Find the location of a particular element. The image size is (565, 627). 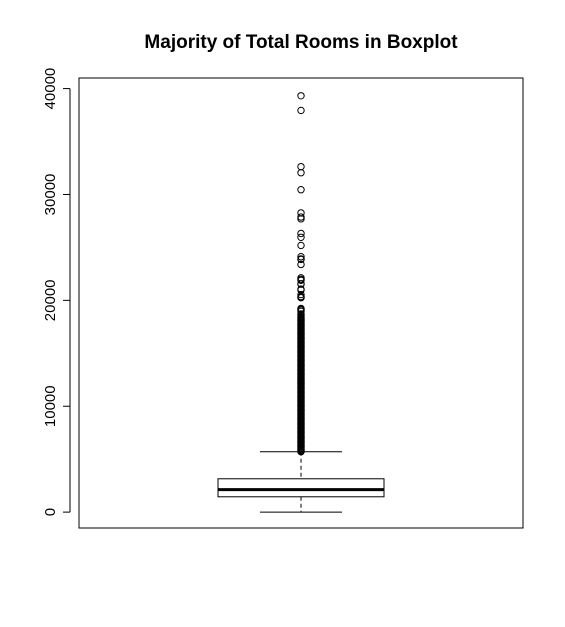

y-tick-label: 30000 is located at coordinates (50, 195).